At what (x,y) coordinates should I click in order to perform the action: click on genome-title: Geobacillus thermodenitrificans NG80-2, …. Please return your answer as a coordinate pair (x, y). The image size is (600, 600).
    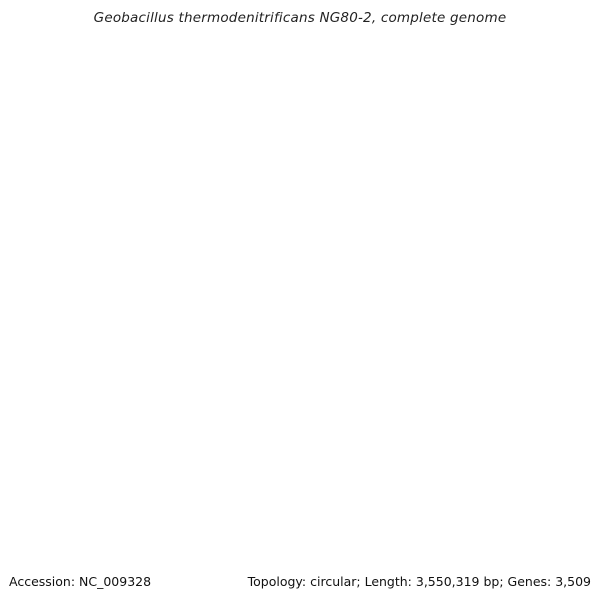
    Looking at the image, I should click on (300, 18).